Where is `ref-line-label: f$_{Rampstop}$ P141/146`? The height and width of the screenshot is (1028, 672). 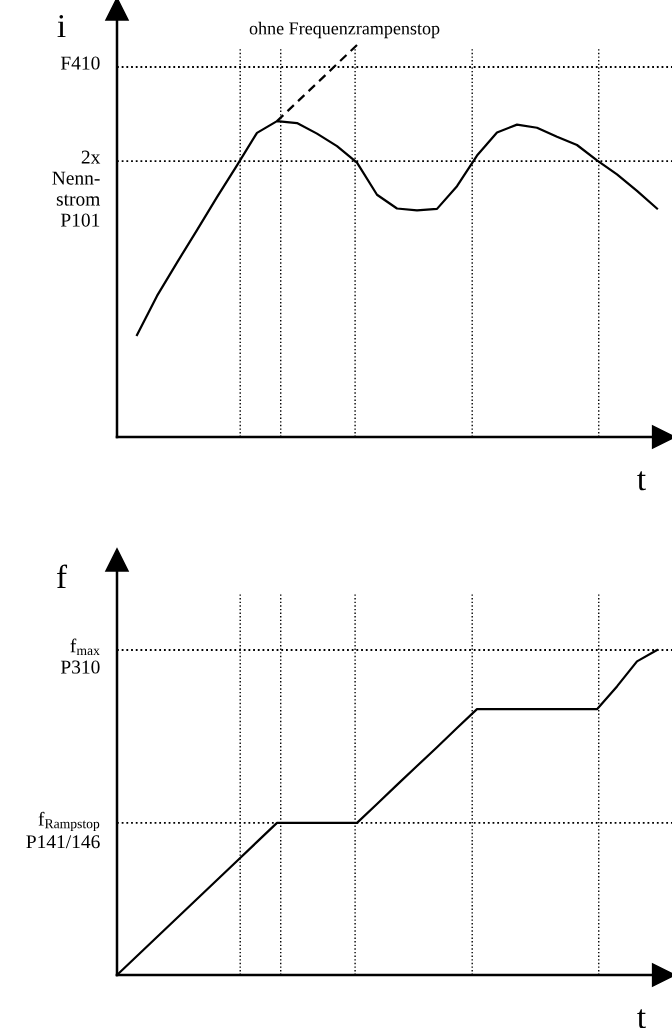
ref-line-label: f$_{Rampstop}$ P141/146 is located at coordinates (63, 830).